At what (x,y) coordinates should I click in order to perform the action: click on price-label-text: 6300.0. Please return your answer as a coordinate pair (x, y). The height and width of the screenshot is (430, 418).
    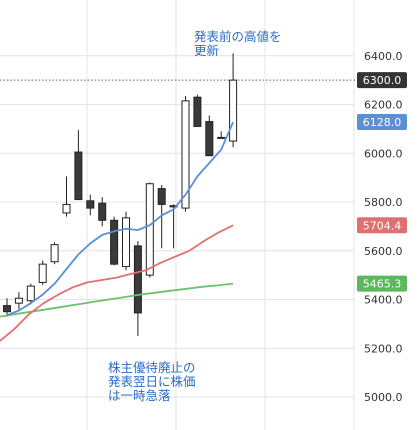
    Looking at the image, I should click on (382, 80).